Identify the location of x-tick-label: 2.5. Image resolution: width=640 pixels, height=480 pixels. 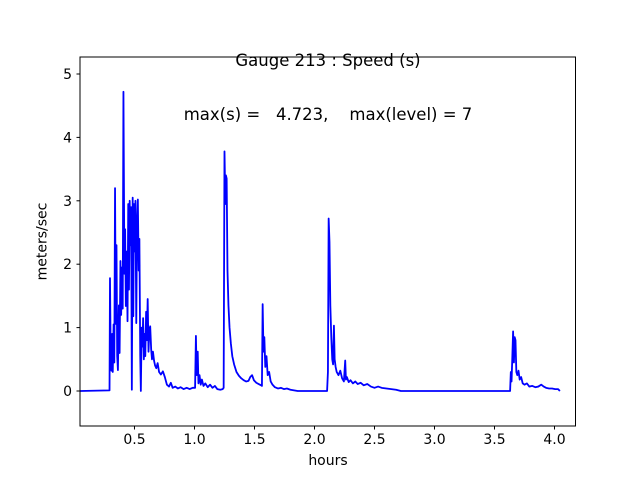
(374, 440).